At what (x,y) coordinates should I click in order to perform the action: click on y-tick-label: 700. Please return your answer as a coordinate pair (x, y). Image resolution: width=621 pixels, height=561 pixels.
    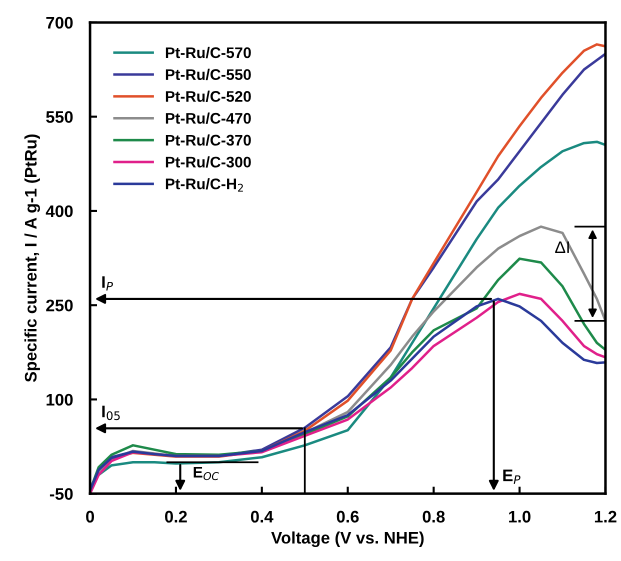
    Looking at the image, I should click on (59, 22).